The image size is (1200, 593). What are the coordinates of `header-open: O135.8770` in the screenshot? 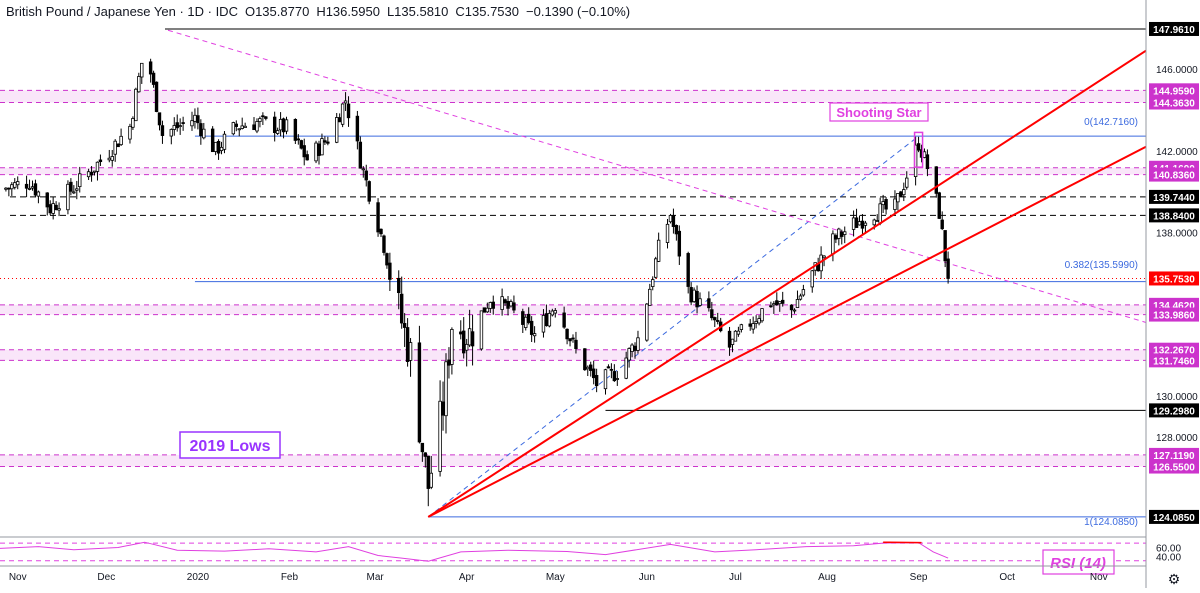 It's located at (277, 11).